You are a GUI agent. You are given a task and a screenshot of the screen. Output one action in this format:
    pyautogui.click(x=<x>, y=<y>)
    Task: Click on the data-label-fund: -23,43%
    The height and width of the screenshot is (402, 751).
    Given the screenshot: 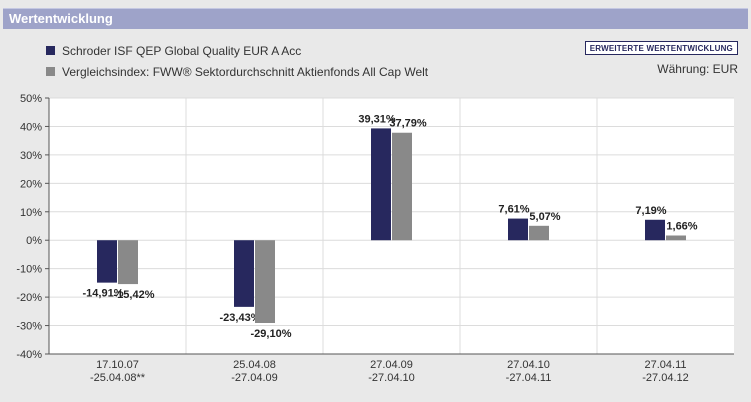 What is the action you would take?
    pyautogui.click(x=240, y=318)
    